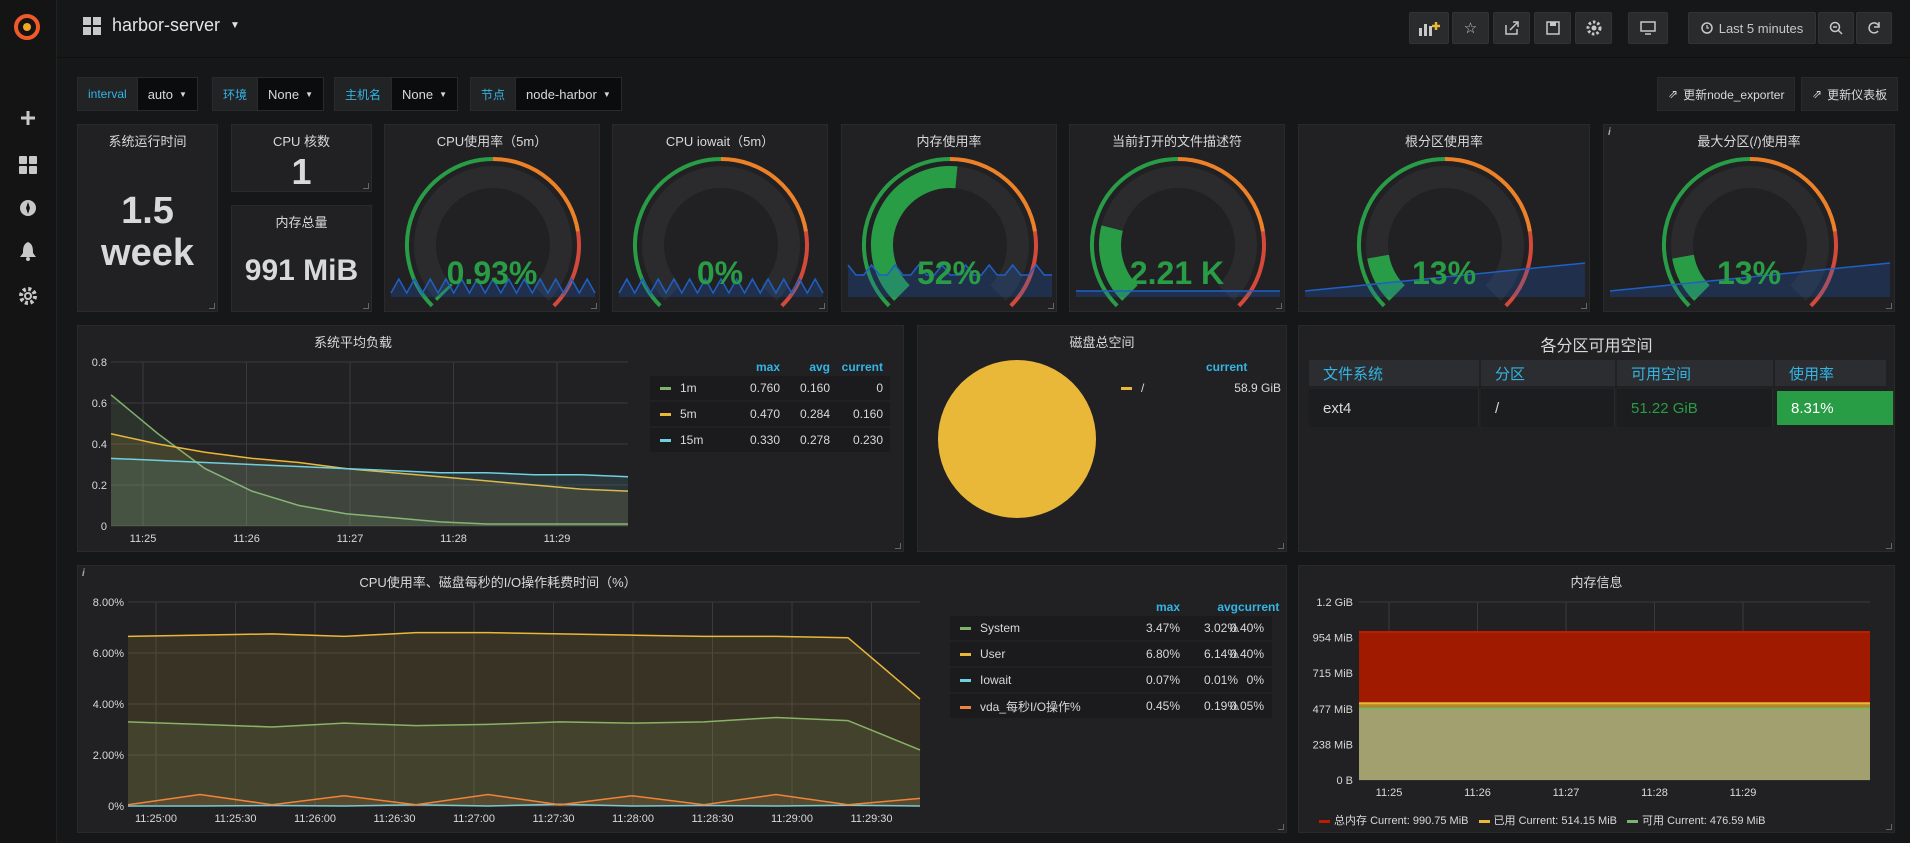  Describe the element at coordinates (1259, 607) in the screenshot. I see `legend-header-current: current` at that location.